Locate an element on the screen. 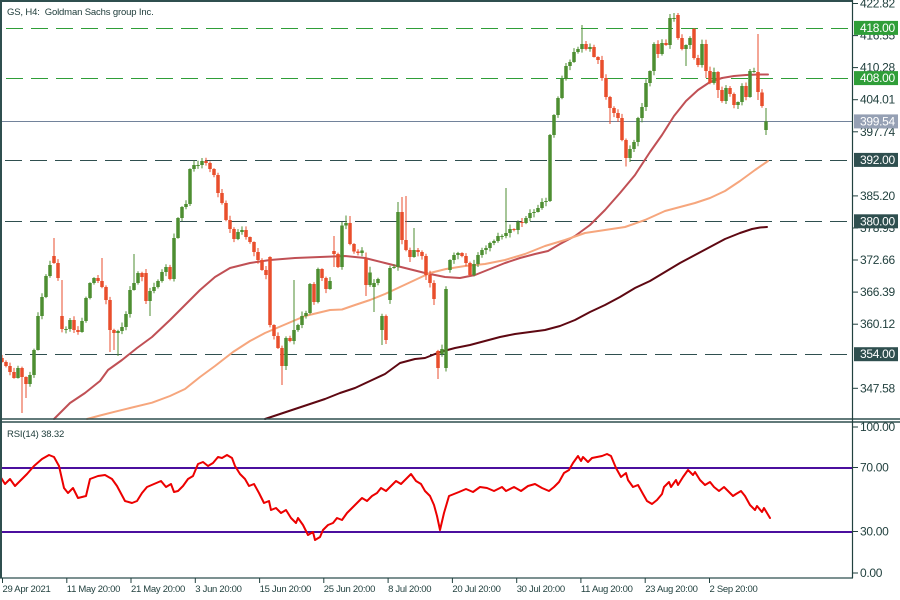  svg-text: 21 May 20:00 is located at coordinates (158, 589).